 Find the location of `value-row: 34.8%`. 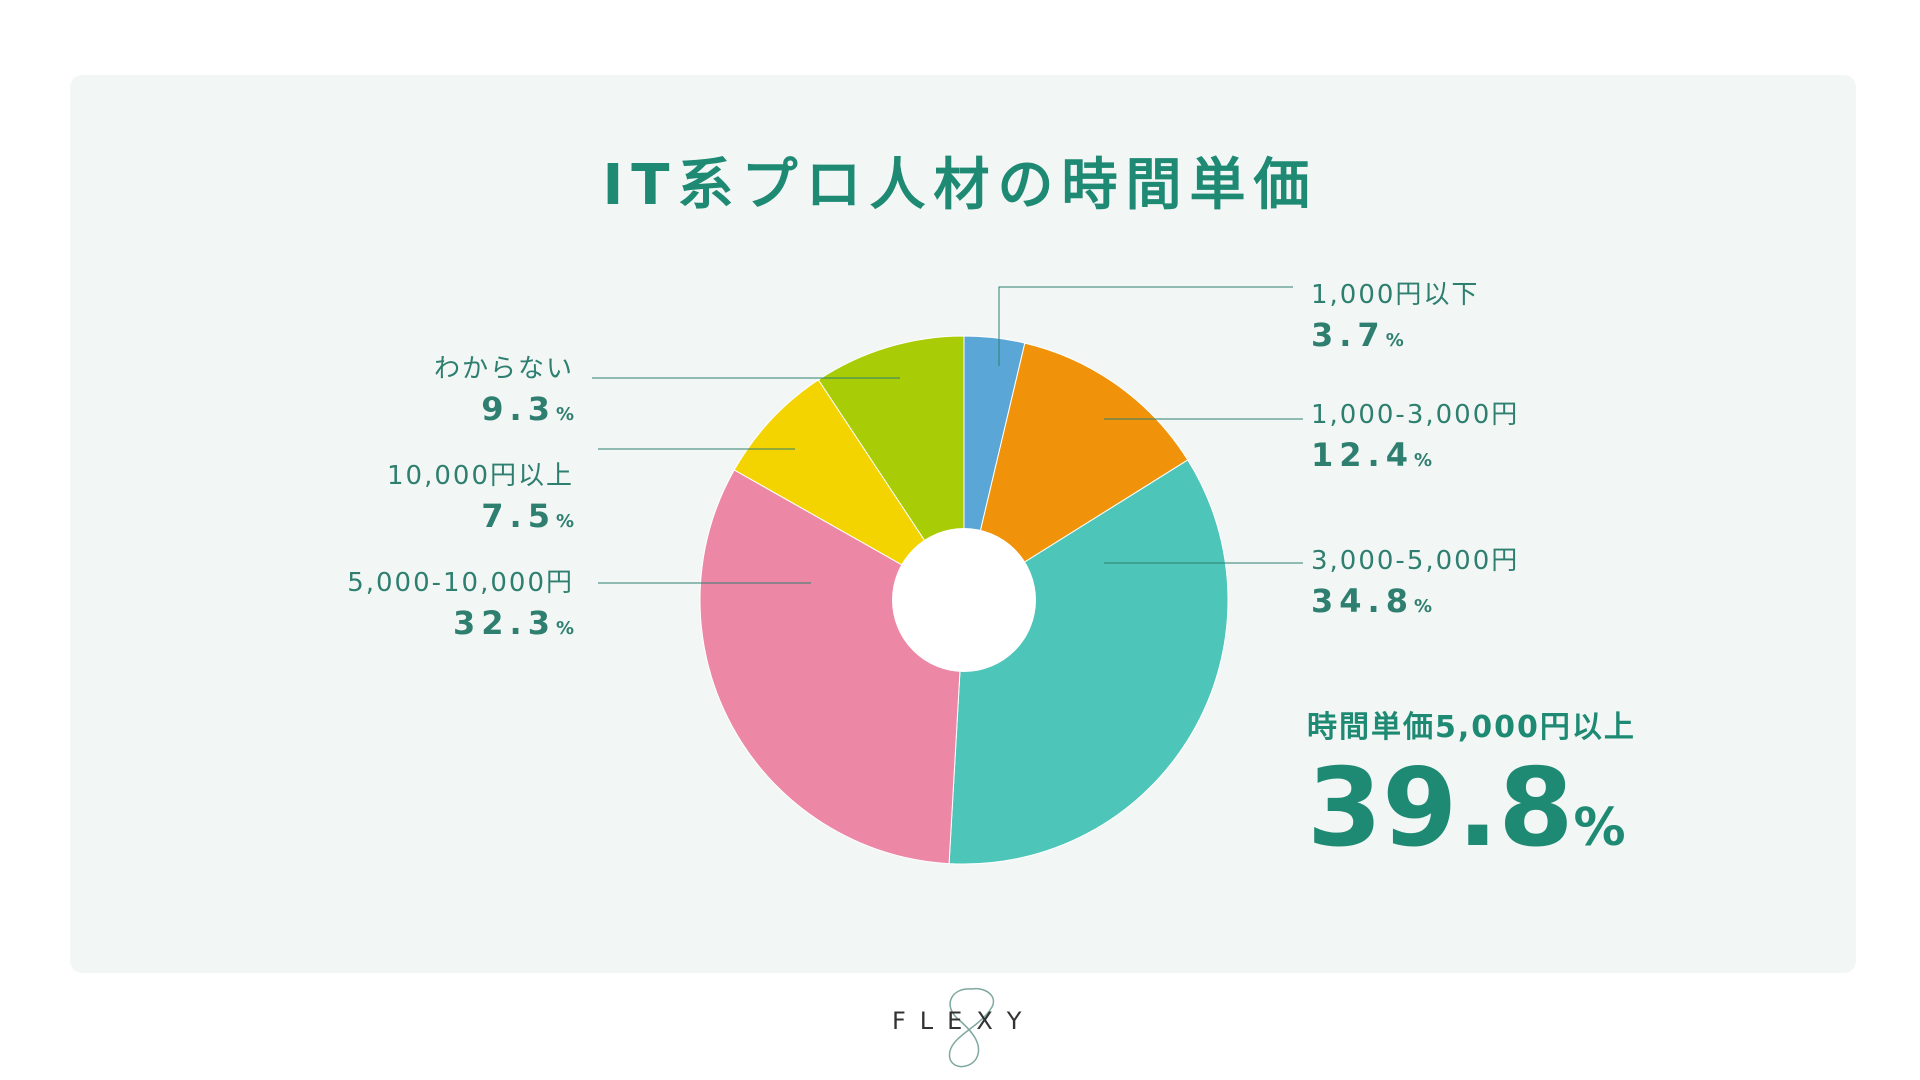

value-row: 34.8% is located at coordinates (1415, 604).